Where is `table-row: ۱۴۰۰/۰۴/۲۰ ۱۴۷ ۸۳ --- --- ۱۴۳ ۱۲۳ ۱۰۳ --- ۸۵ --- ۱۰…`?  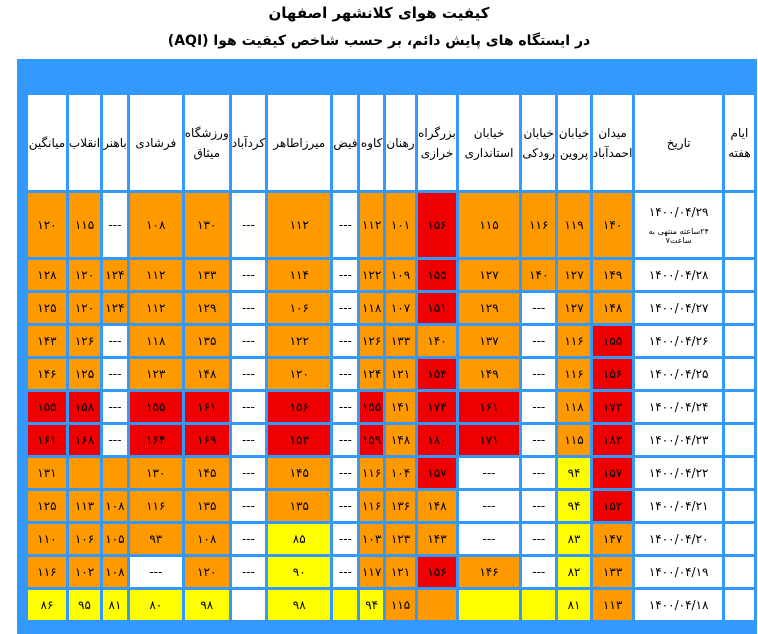
table-row: ۱۴۰۰/۰۴/۲۰ ۱۴۷ ۸۳ --- --- ۱۴۳ ۱۲۳ ۱۰۳ --- ۸۵ --- ۱۰… is located at coordinates (391, 539).